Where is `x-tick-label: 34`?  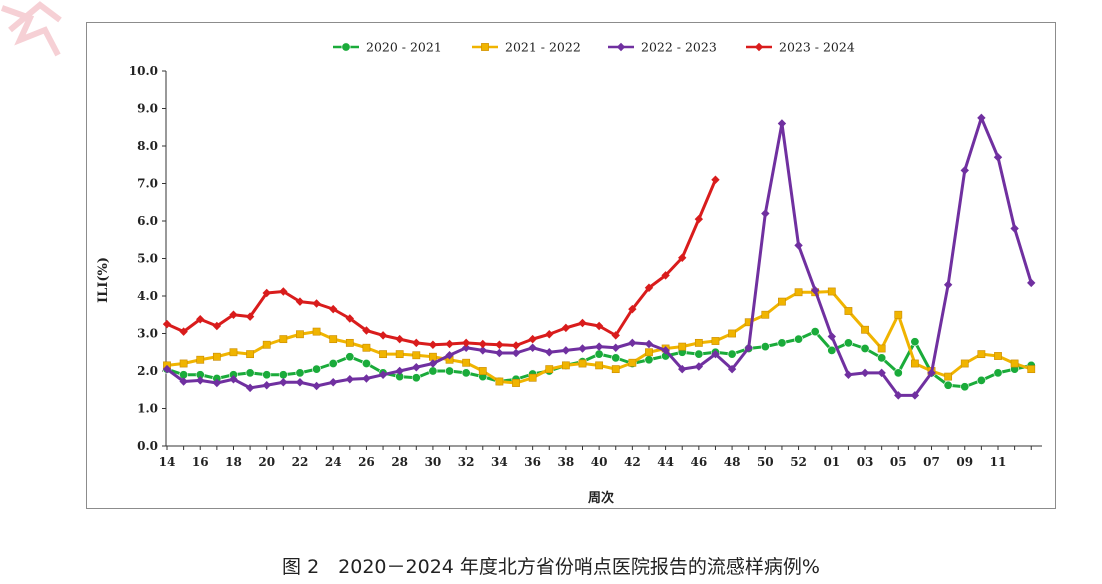
x-tick-label: 34 is located at coordinates (499, 462).